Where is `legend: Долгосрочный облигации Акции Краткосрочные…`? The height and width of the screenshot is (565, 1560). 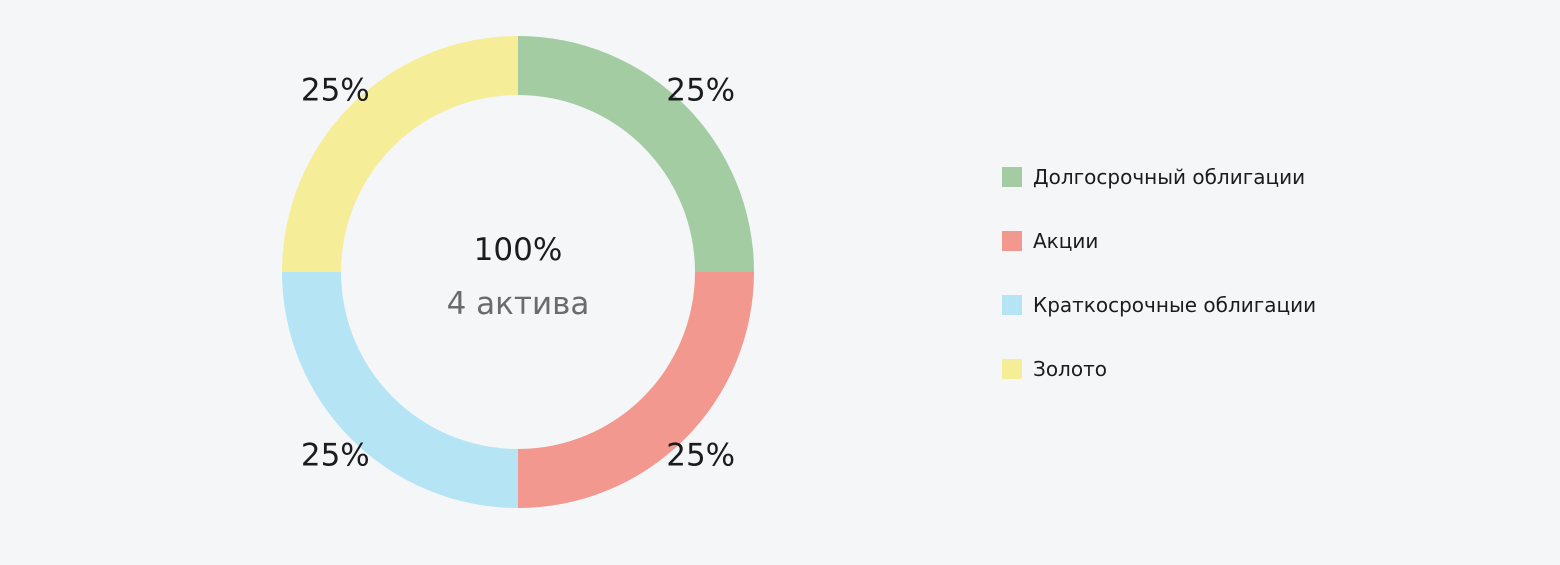
legend: Долгосрочный облигации Акции Краткосрочные… is located at coordinates (1159, 291).